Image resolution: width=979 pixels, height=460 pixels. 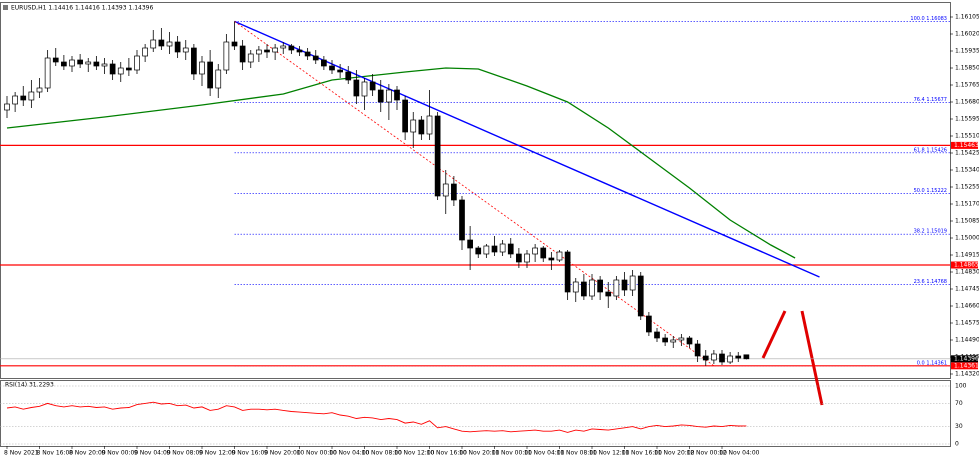 What do you see at coordinates (707, 453) in the screenshot?
I see `x-tick-label: 12 Nov 00:00` at bounding box center [707, 453].